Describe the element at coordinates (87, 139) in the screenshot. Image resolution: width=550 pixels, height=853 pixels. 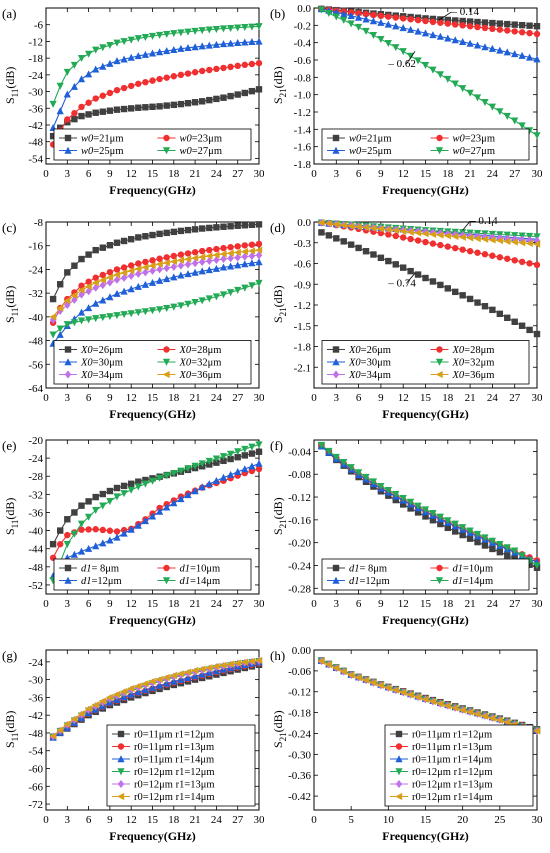
I see `legend-var: w0` at that location.